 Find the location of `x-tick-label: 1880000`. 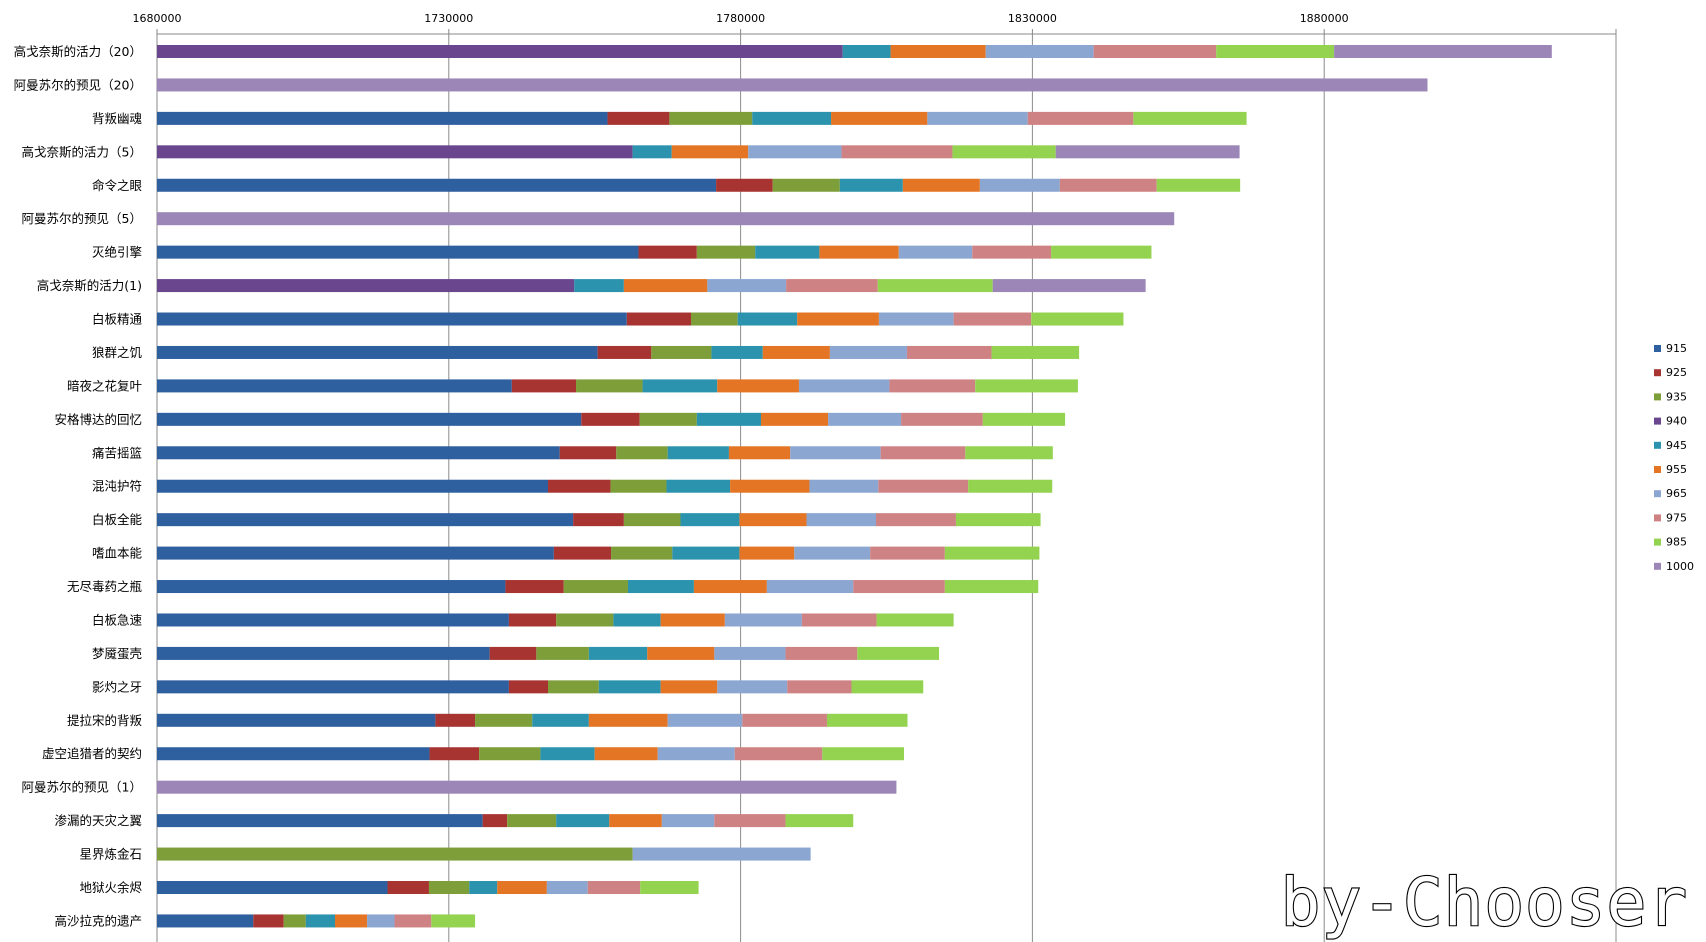

x-tick-label: 1880000 is located at coordinates (1324, 18).